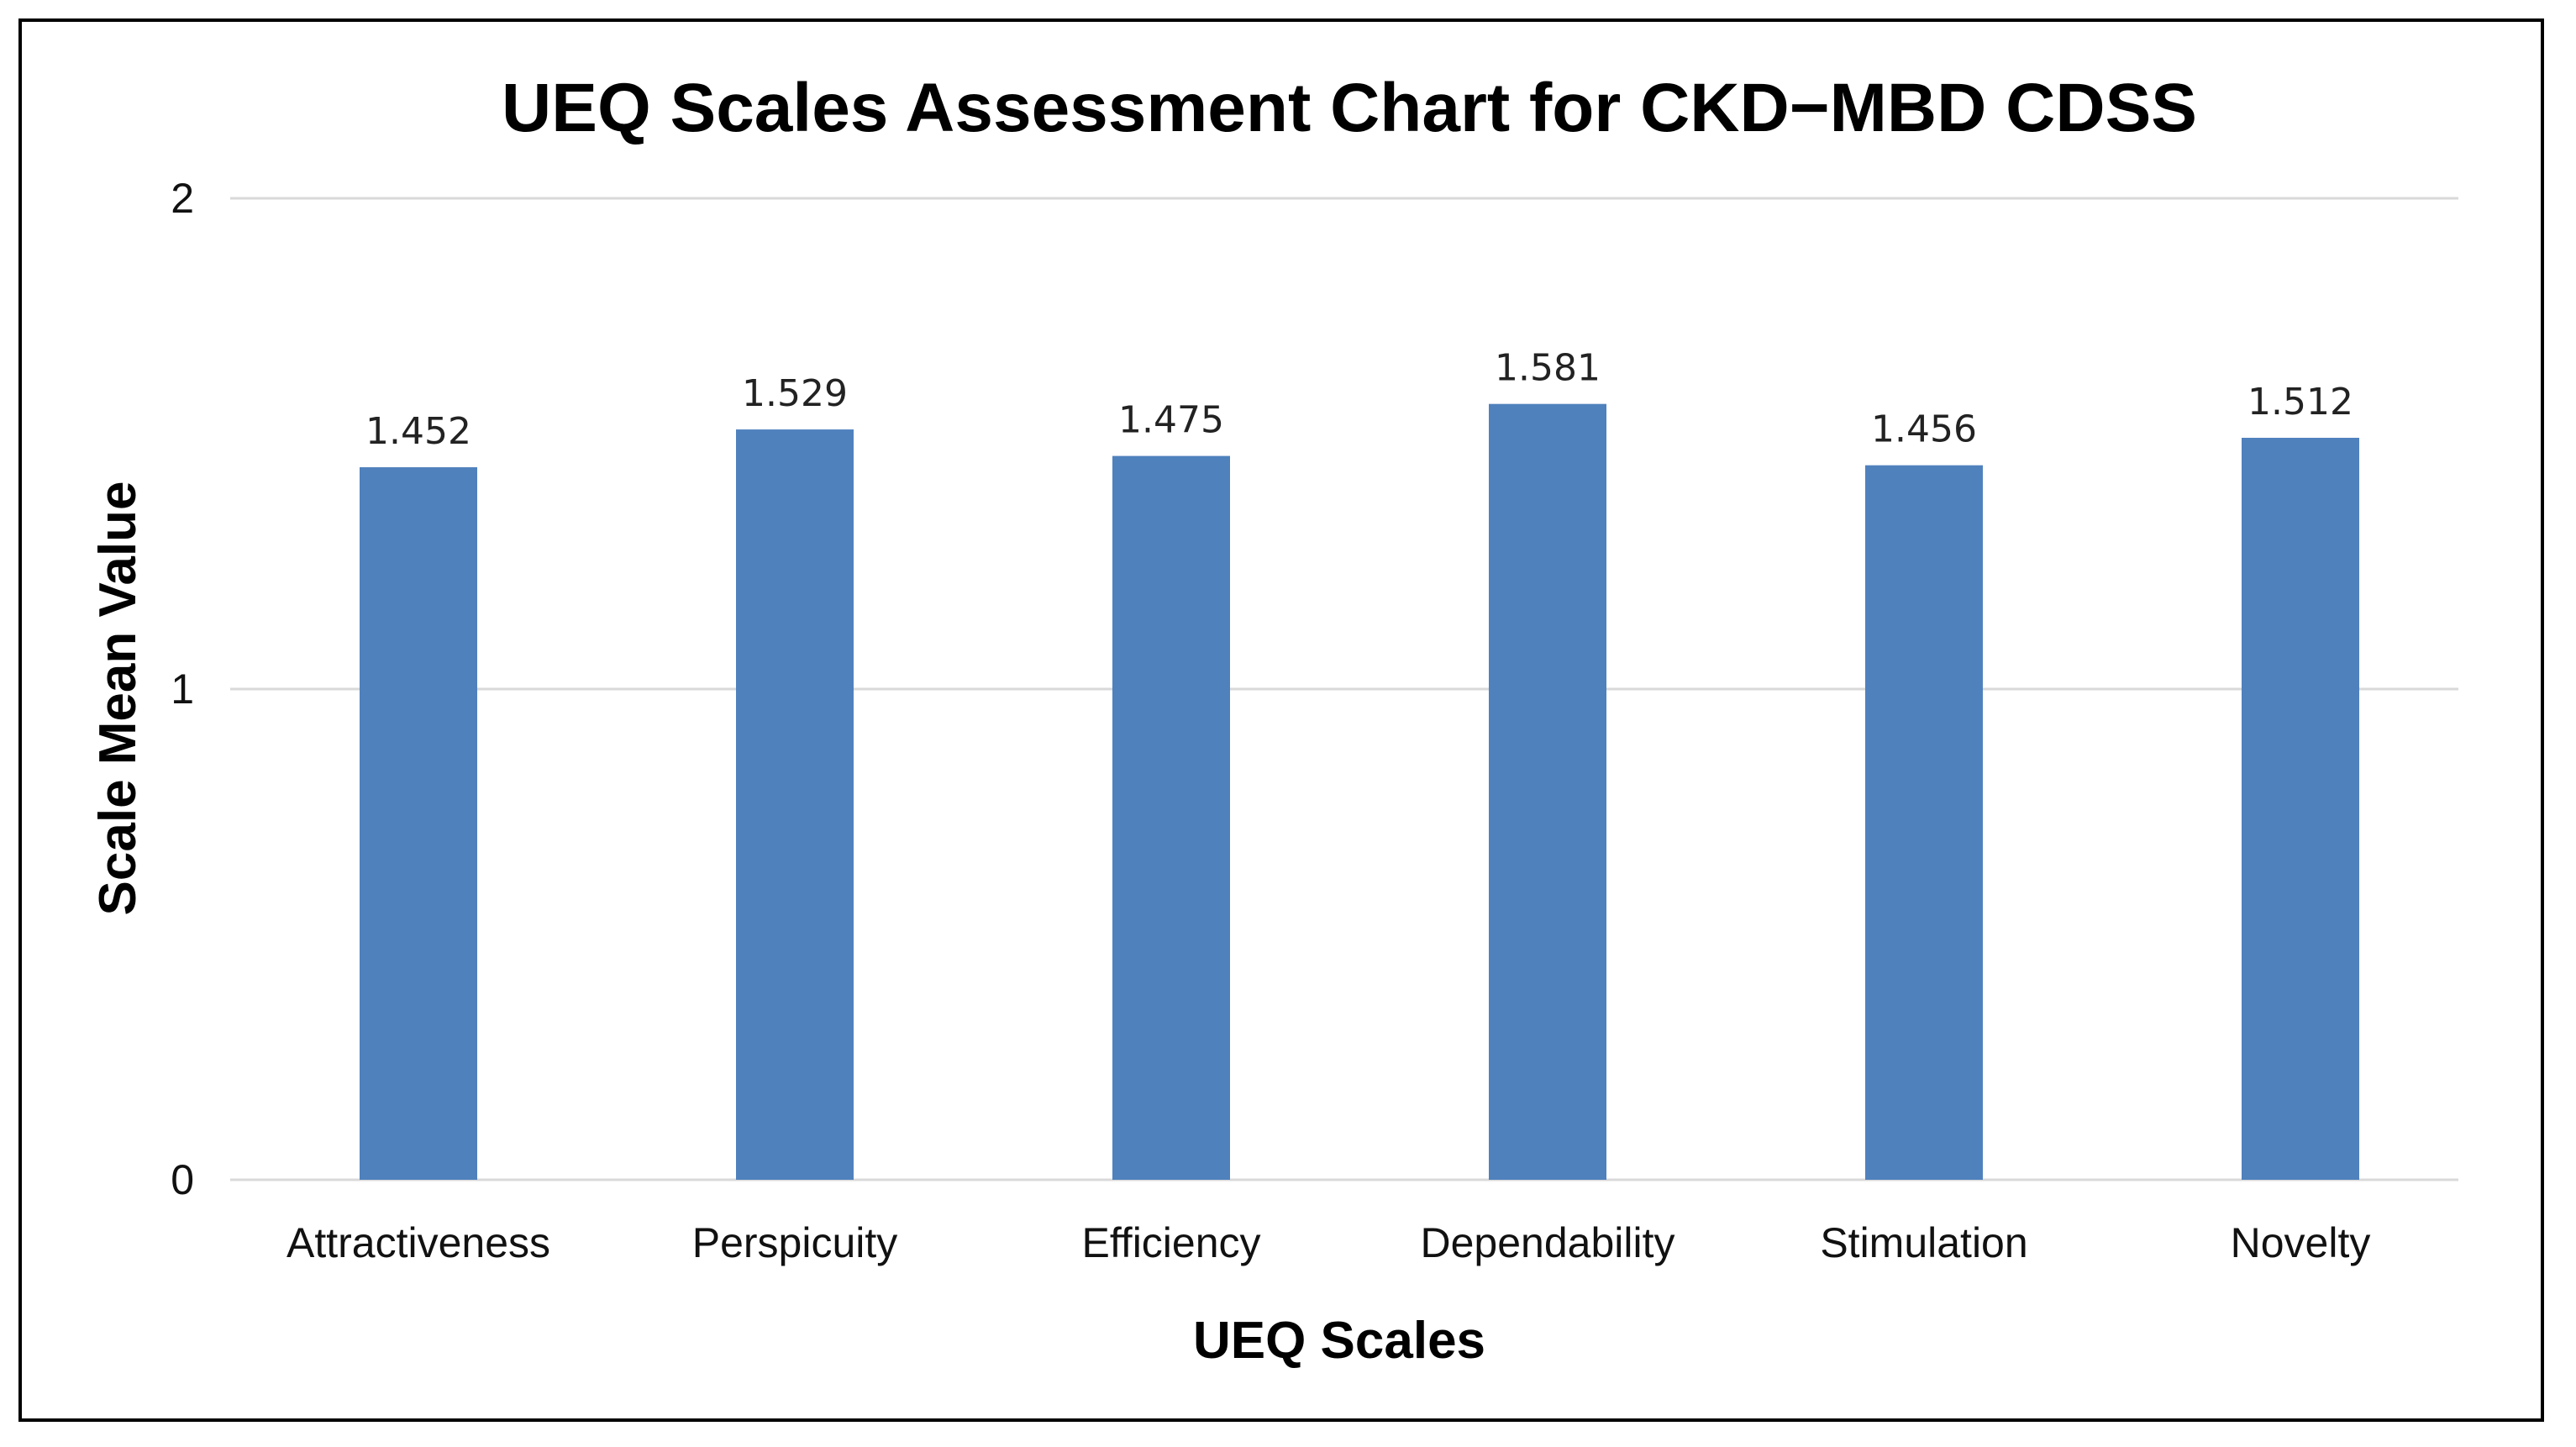 Image resolution: width=2576 pixels, height=1447 pixels. Describe the element at coordinates (1170, 1242) in the screenshot. I see `x-tick-label-efficiency: Efficiency` at that location.